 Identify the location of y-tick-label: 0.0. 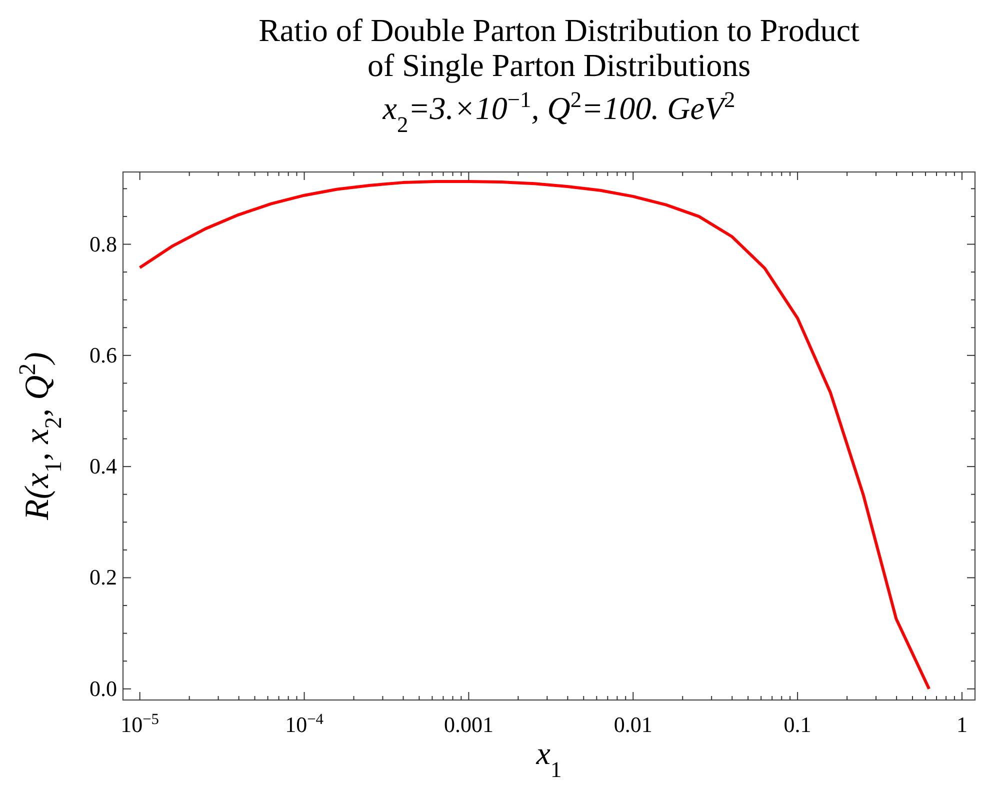
(103, 688).